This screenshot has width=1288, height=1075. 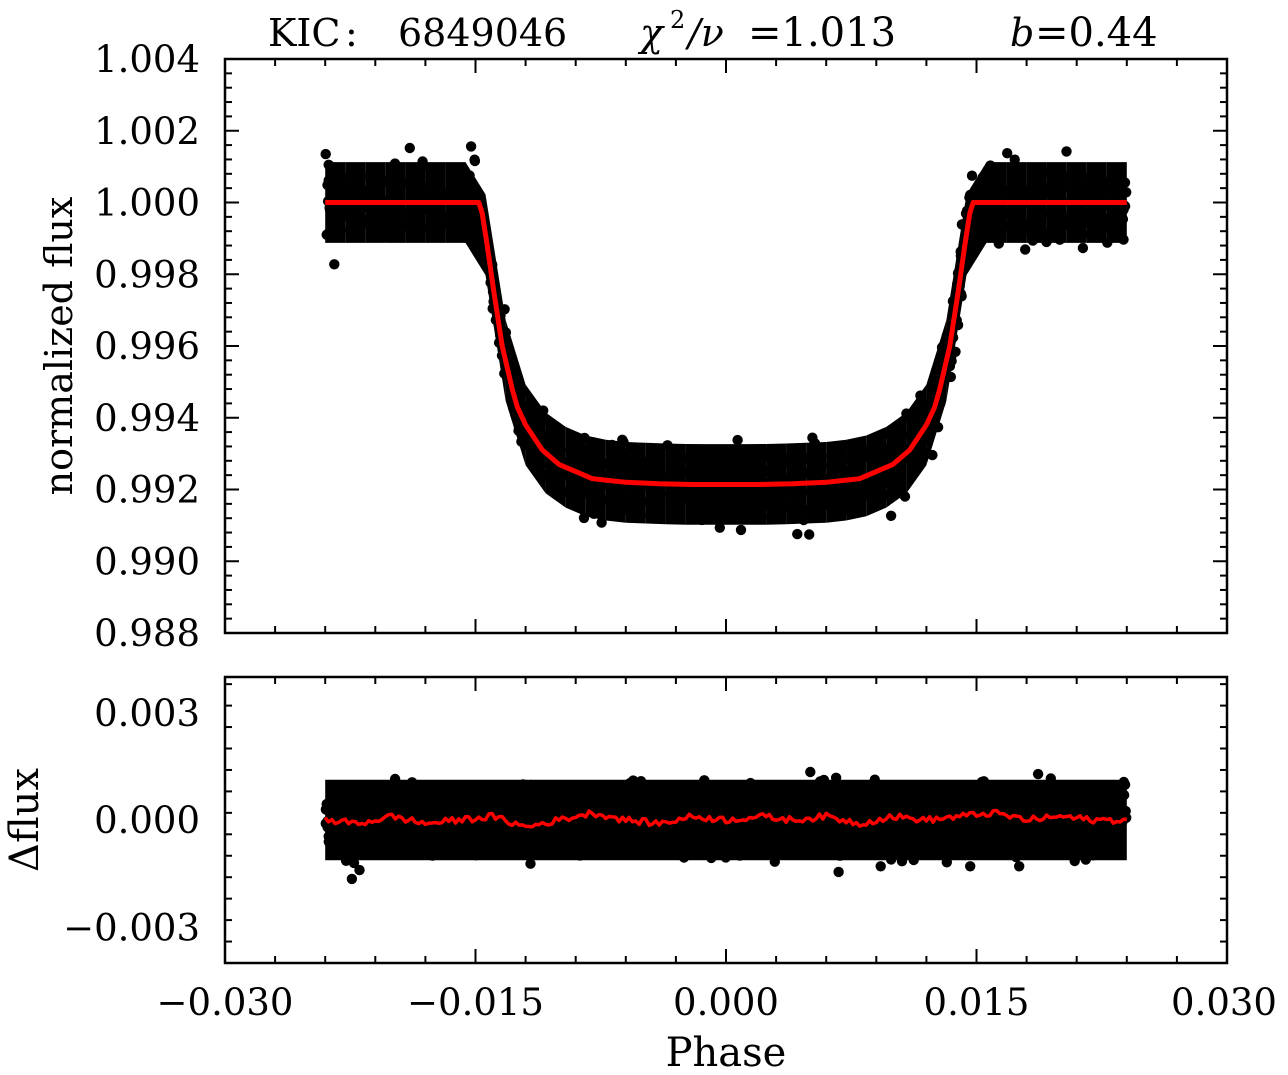 I want to click on title-chi-value: =1.013, so click(x=822, y=33).